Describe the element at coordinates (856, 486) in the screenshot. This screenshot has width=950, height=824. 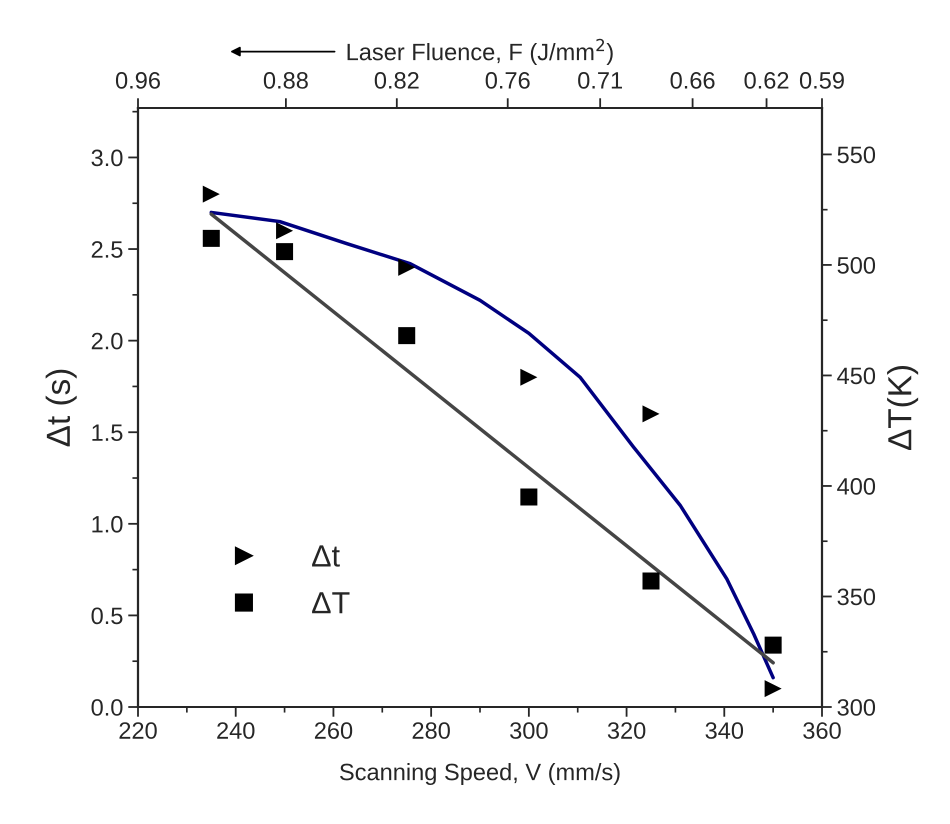
I see `y2-tick-label: 400` at that location.